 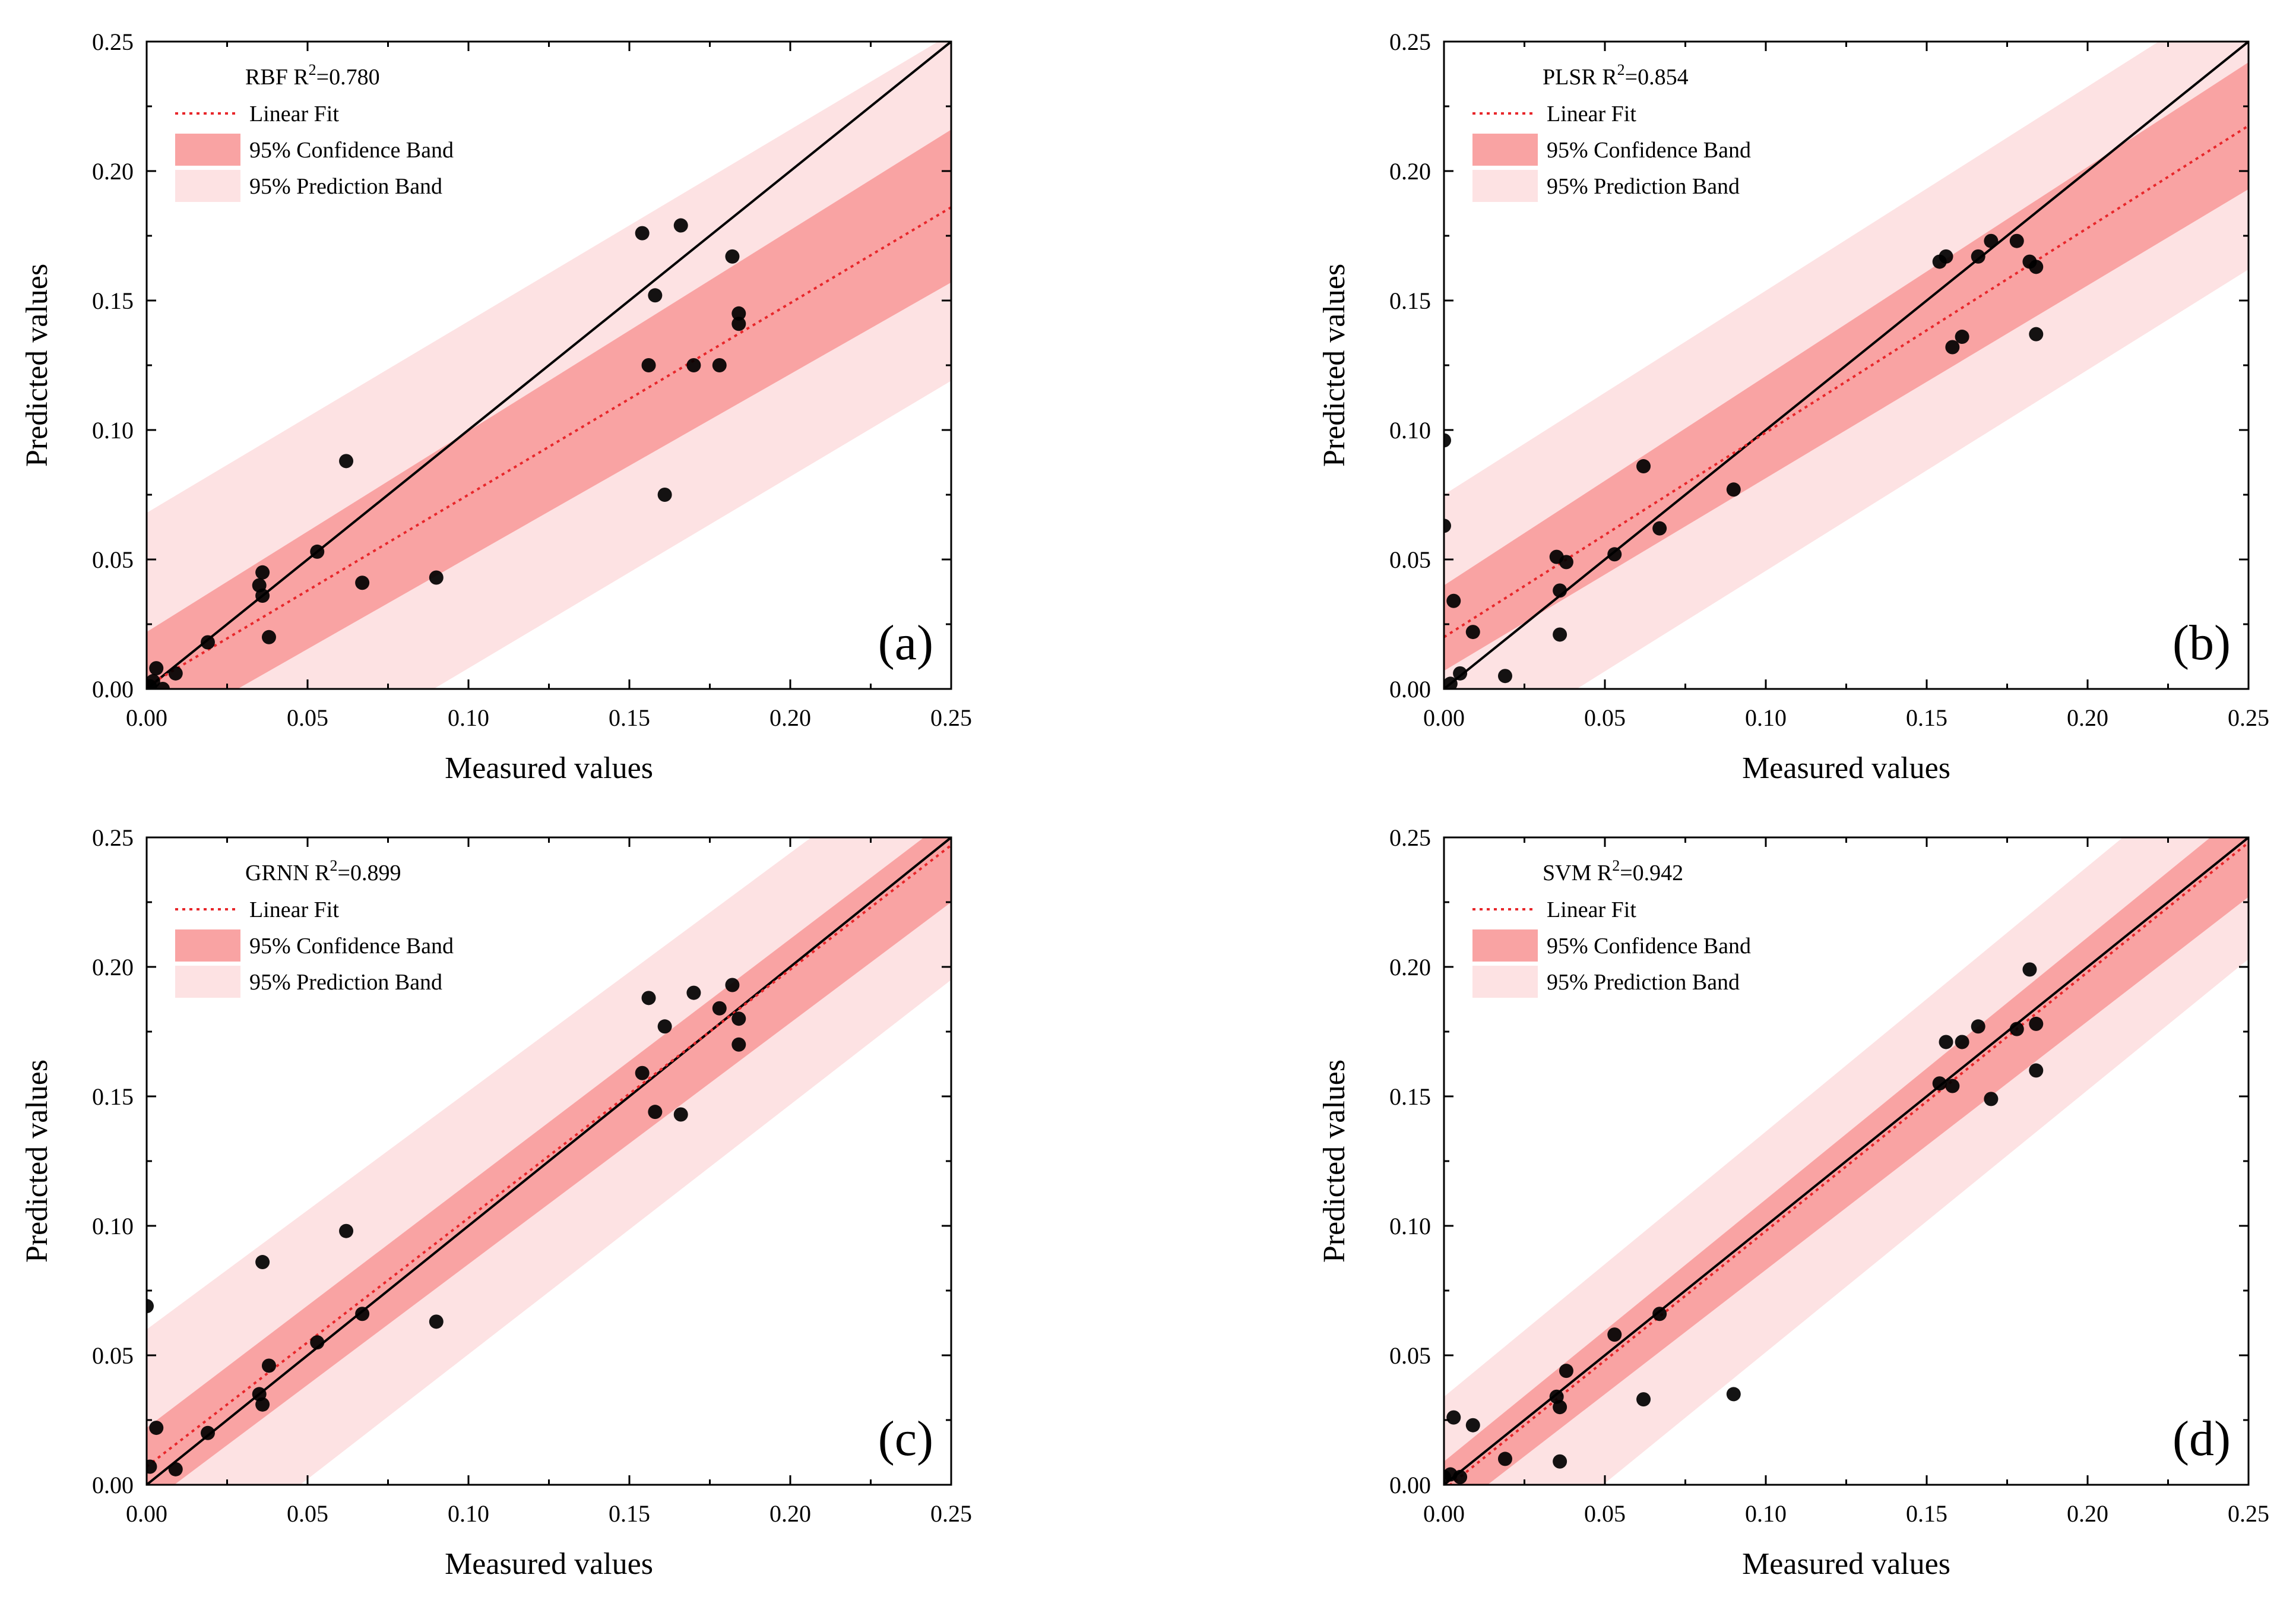 I want to click on model-r2-label: SVM R2=0.942, so click(x=1613, y=871).